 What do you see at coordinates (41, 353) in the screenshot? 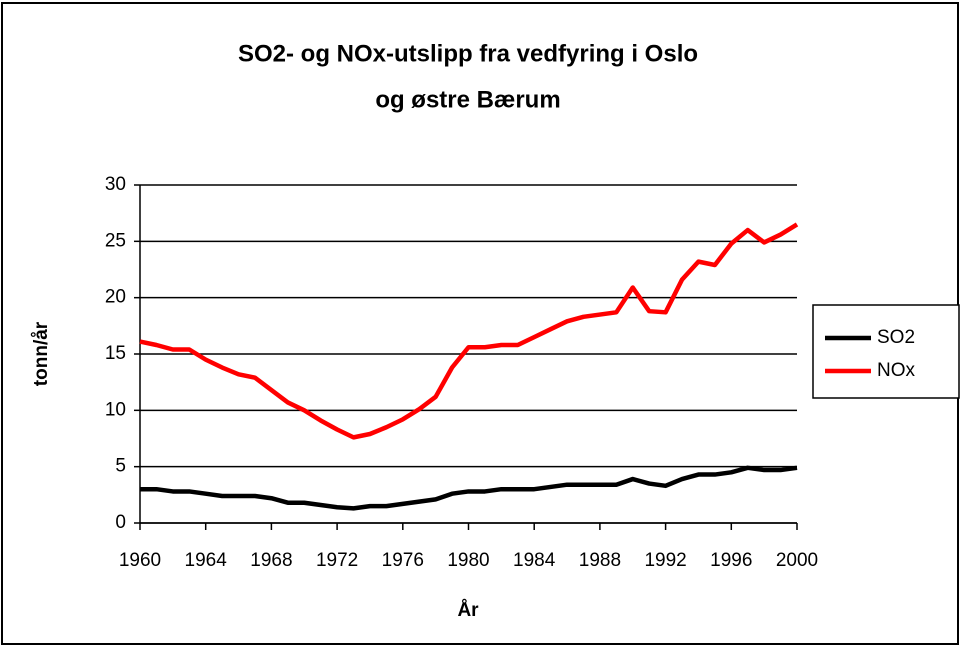
I see `y-axis-label: tonn/år` at bounding box center [41, 353].